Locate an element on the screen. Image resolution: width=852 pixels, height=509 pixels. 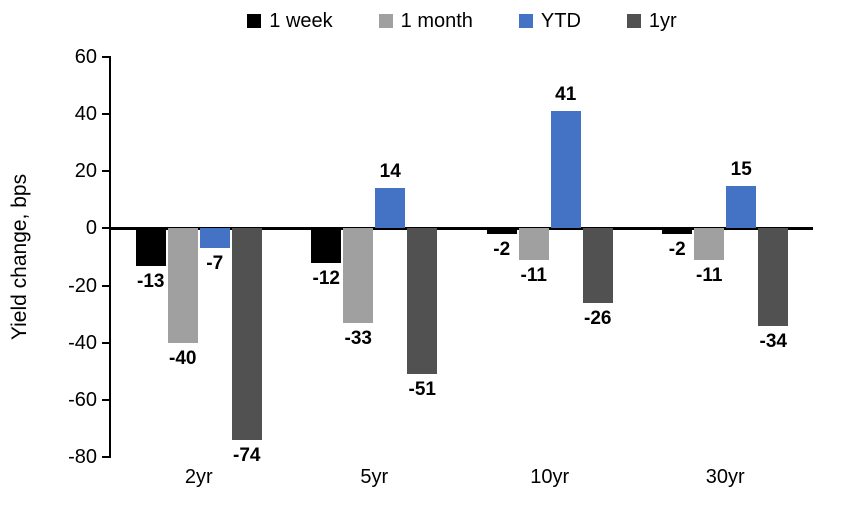
y-tick-label: -20 is located at coordinates (82, 285).